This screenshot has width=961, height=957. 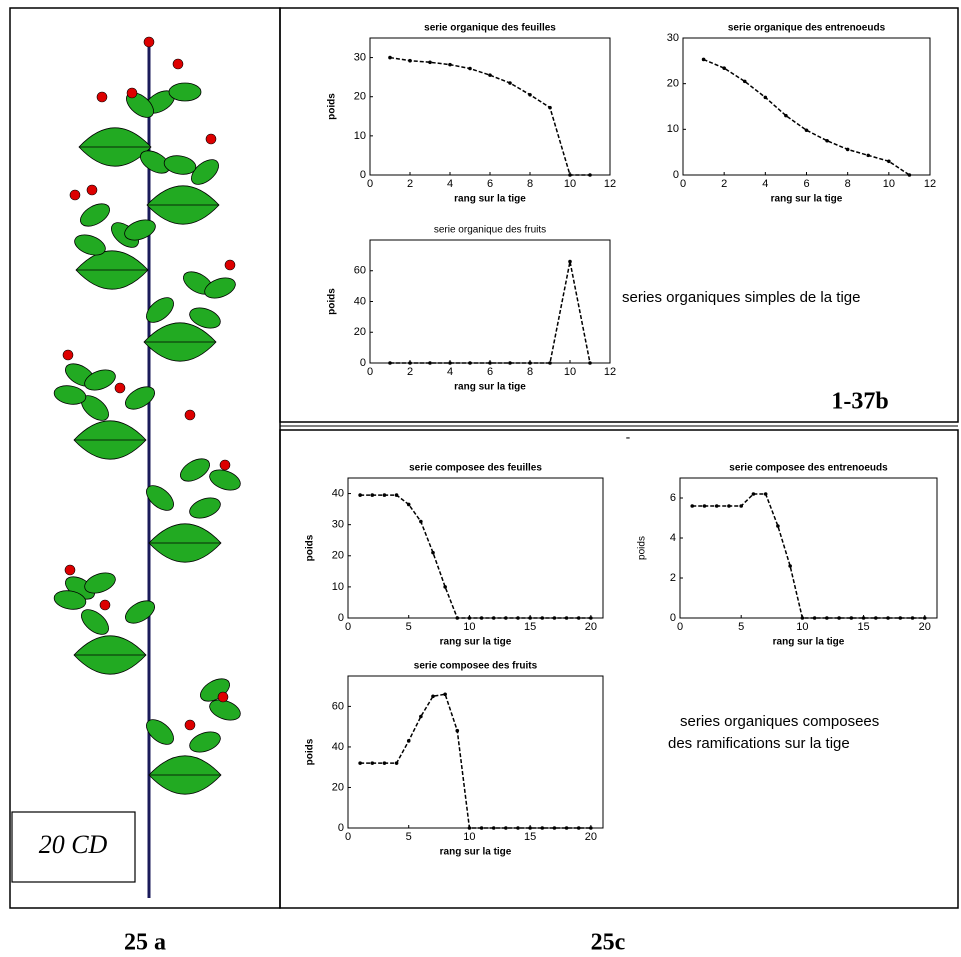 What do you see at coordinates (673, 578) in the screenshot?
I see `y-tick-label: 2` at bounding box center [673, 578].